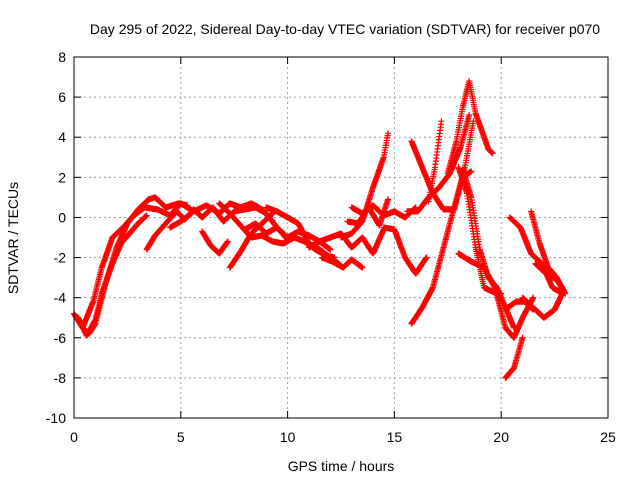  I want to click on x-tick-label: 5, so click(181, 437).